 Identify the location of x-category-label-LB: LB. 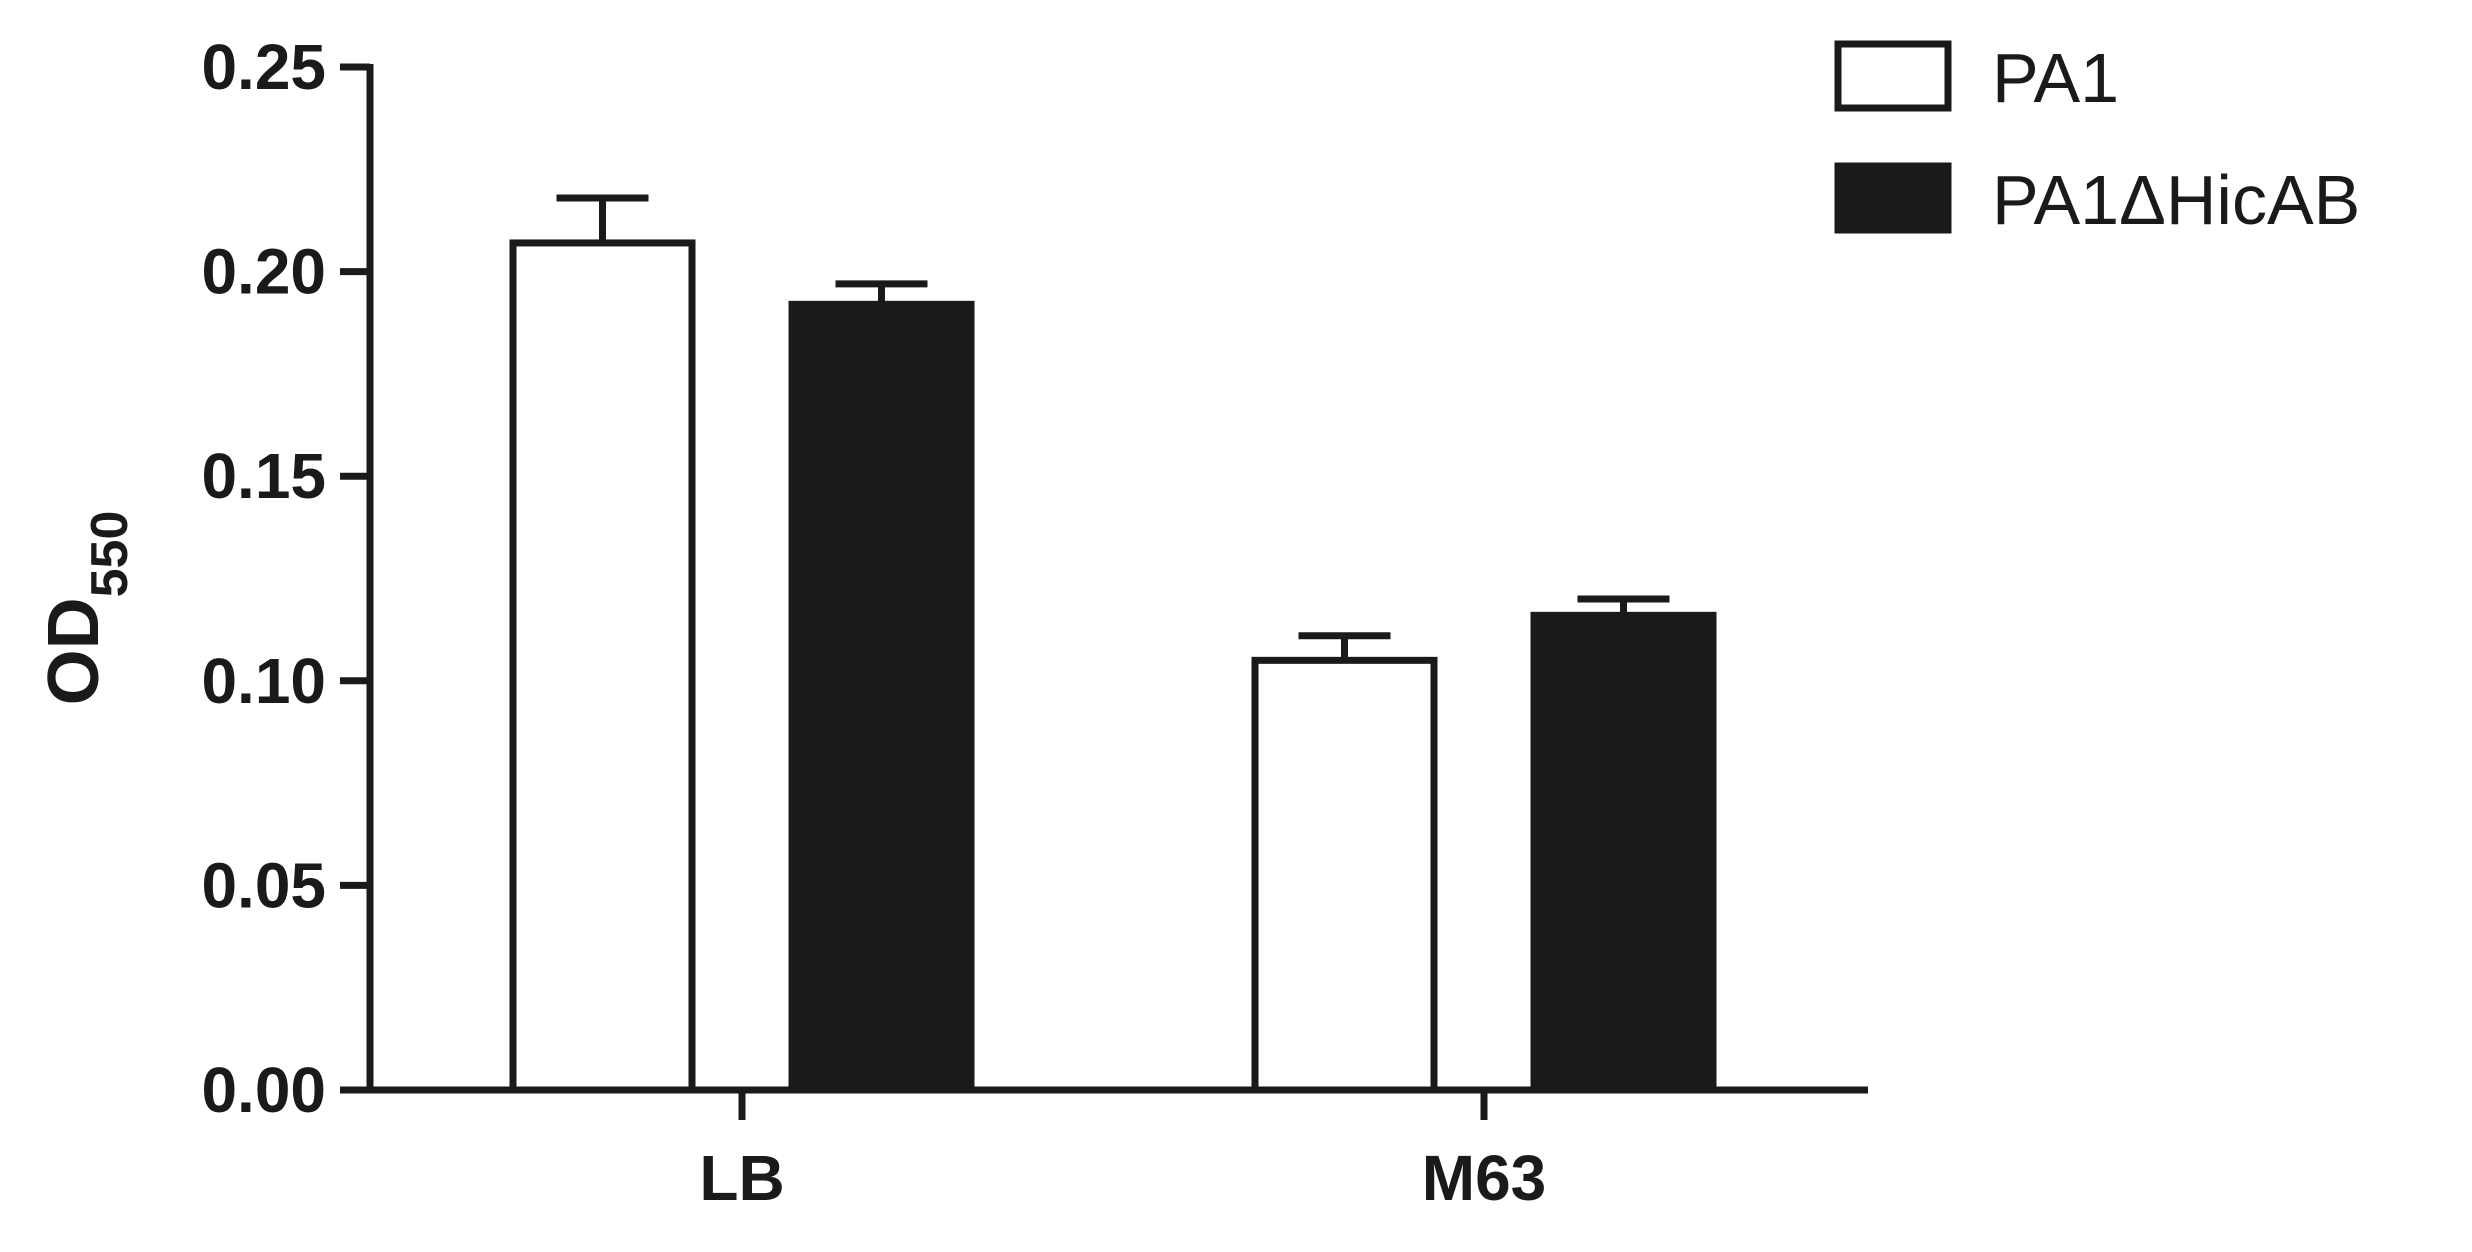
(741, 1178).